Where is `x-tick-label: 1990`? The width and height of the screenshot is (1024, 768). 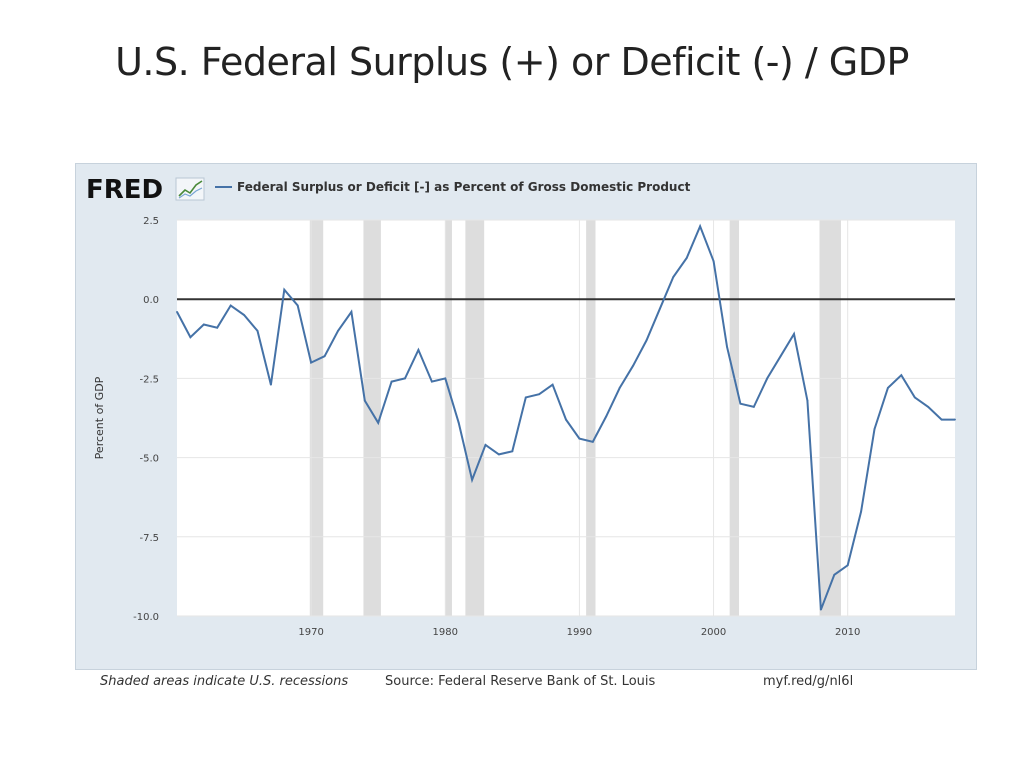 x-tick-label: 1990 is located at coordinates (579, 632).